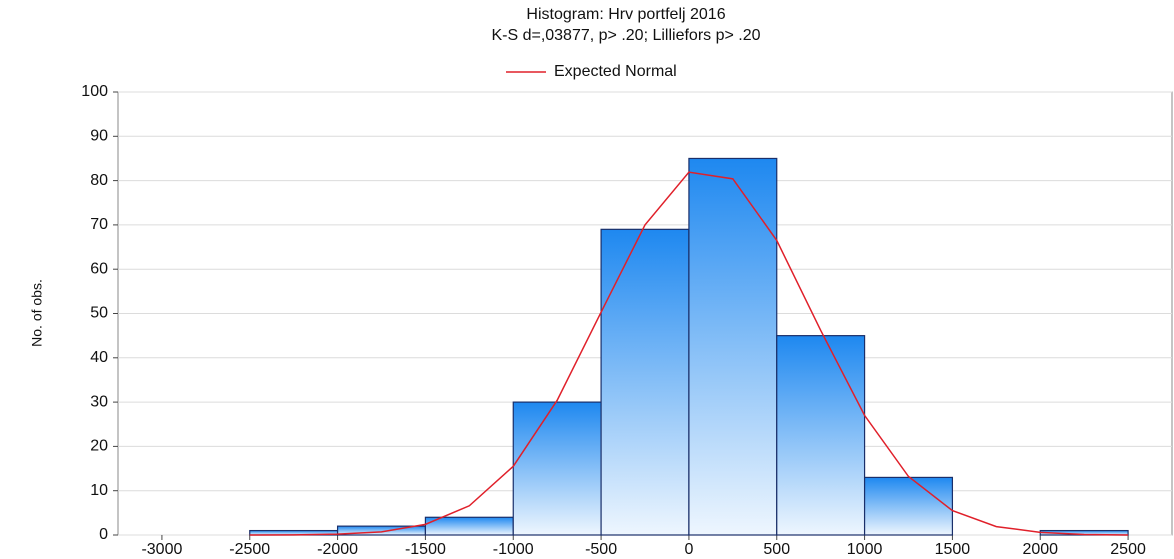 The image size is (1174, 559). What do you see at coordinates (249, 549) in the screenshot?
I see `x-tick-label: -2500` at bounding box center [249, 549].